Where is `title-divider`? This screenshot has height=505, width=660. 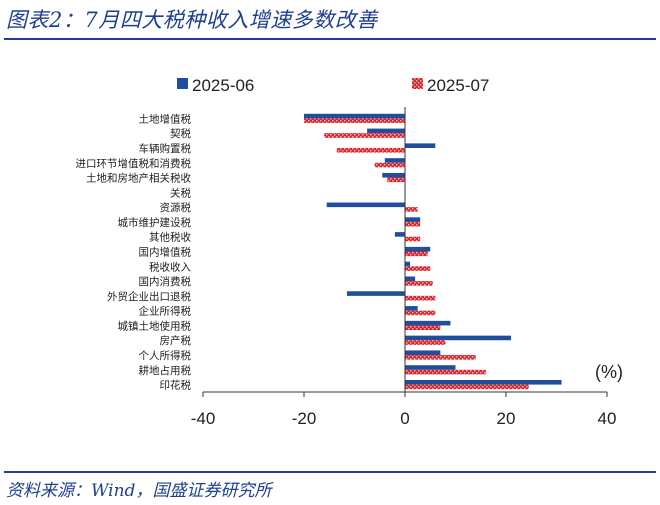
title-divider is located at coordinates (330, 39).